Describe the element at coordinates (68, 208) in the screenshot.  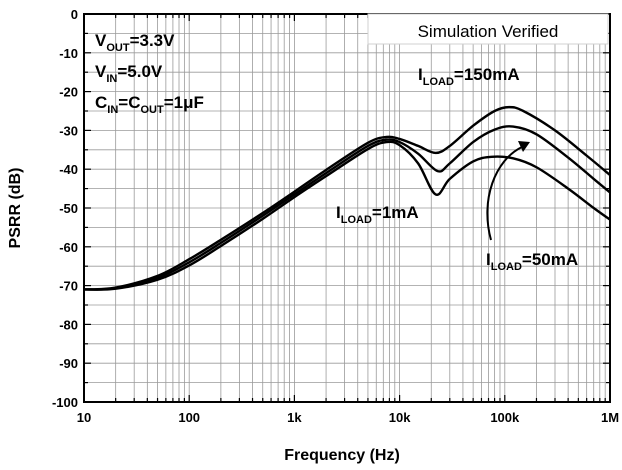
I see `y-tick-label: -50` at that location.